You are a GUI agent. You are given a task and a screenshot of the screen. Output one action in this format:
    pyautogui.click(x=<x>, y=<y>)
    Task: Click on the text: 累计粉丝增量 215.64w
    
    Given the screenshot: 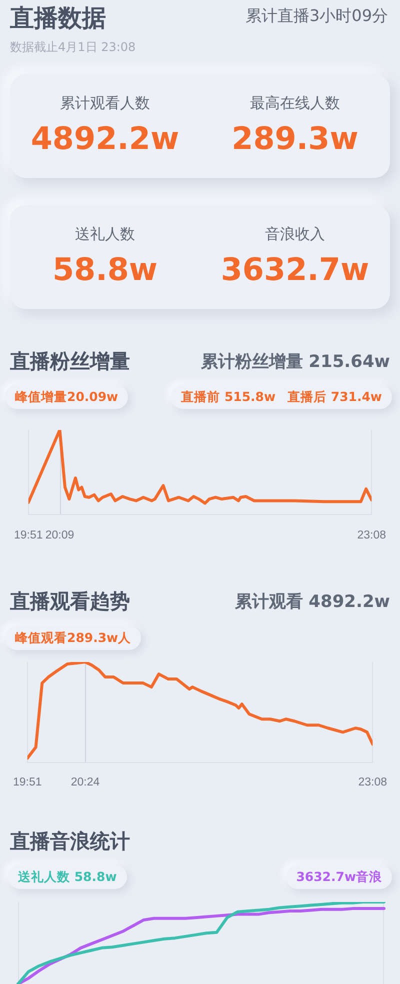 What is the action you would take?
    pyautogui.click(x=295, y=362)
    